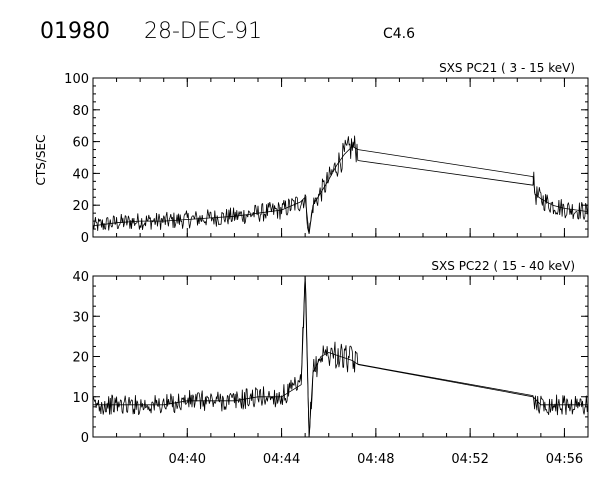 The height and width of the screenshot is (480, 600). Describe the element at coordinates (503, 266) in the screenshot. I see `panel-title-pc22: SXS PC22 ( 15 - 40 keV)` at that location.